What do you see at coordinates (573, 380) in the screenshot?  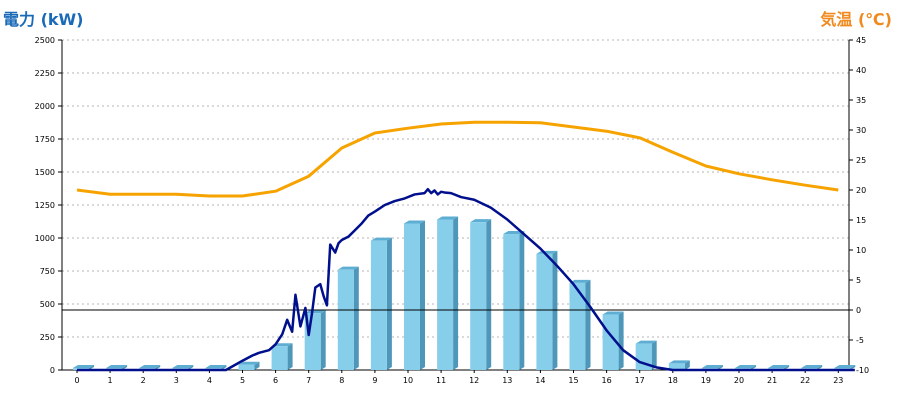 I see `x-tick-label: 15` at bounding box center [573, 380].